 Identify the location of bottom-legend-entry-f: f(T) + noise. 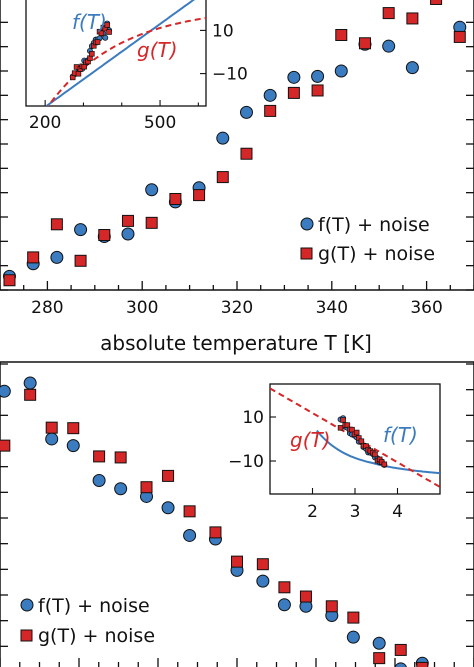
(85, 606).